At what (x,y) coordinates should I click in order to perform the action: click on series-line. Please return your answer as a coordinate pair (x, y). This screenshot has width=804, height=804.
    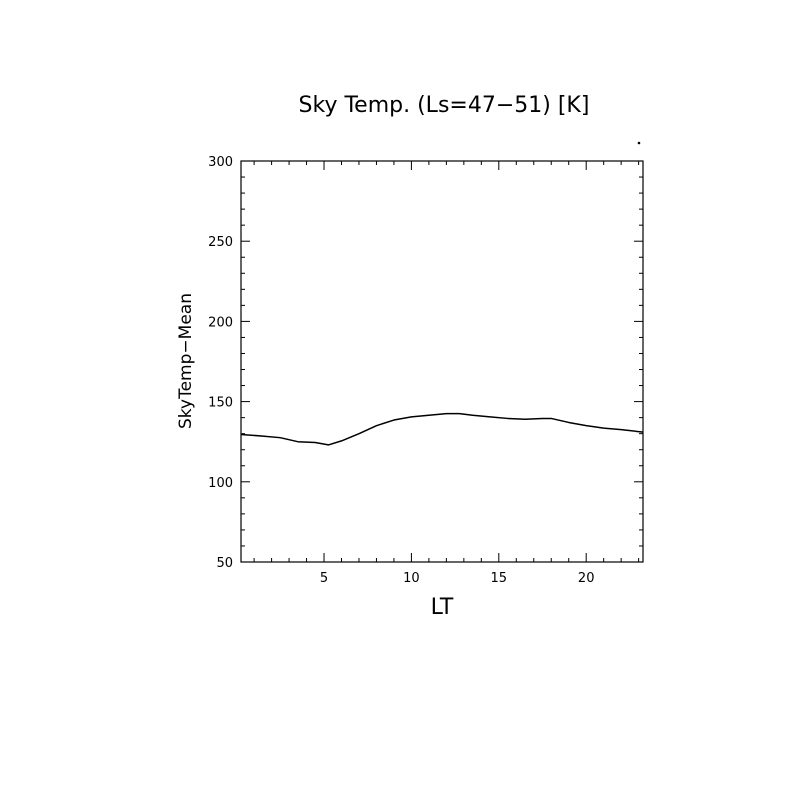
    Looking at the image, I should click on (442, 429).